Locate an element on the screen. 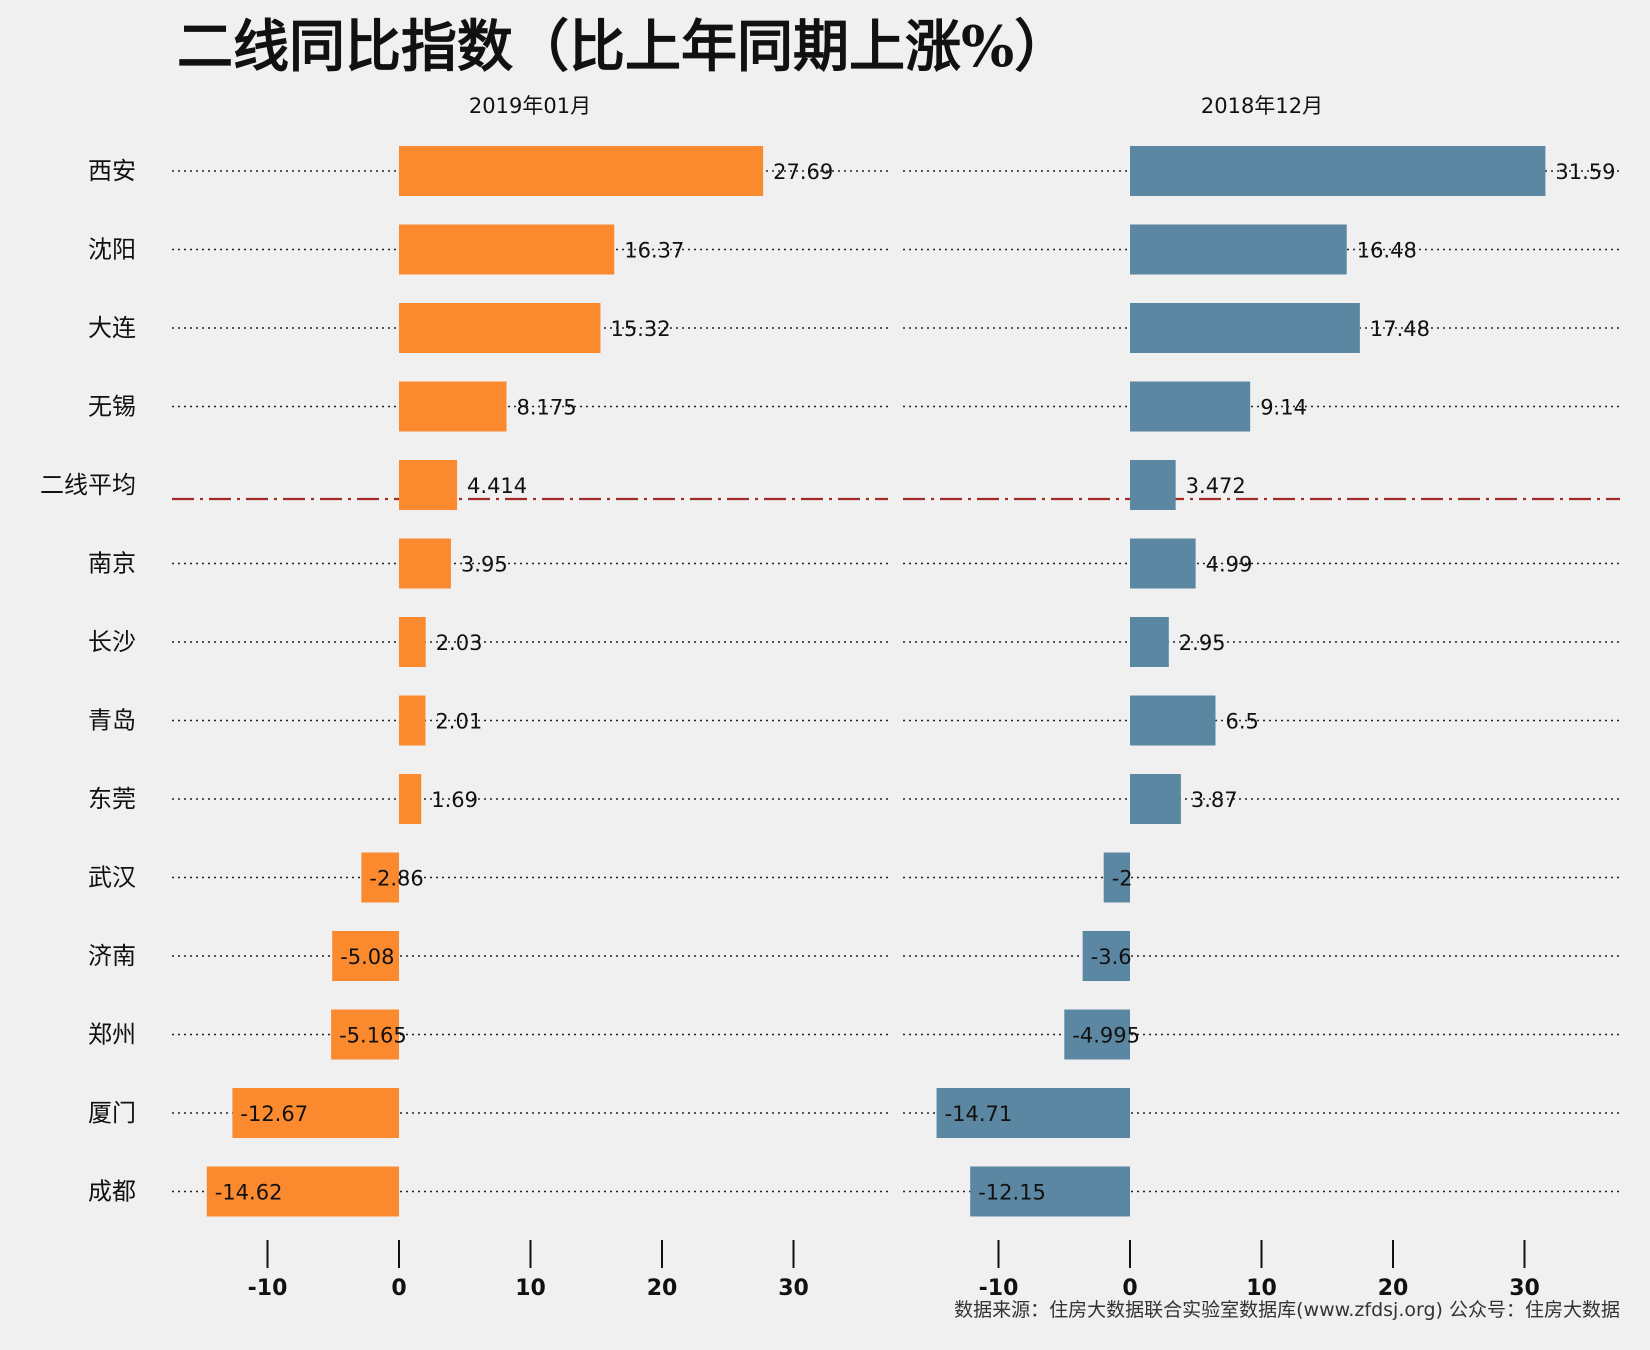 This screenshot has height=1350, width=1650. category-label: 成都 is located at coordinates (112, 1192).